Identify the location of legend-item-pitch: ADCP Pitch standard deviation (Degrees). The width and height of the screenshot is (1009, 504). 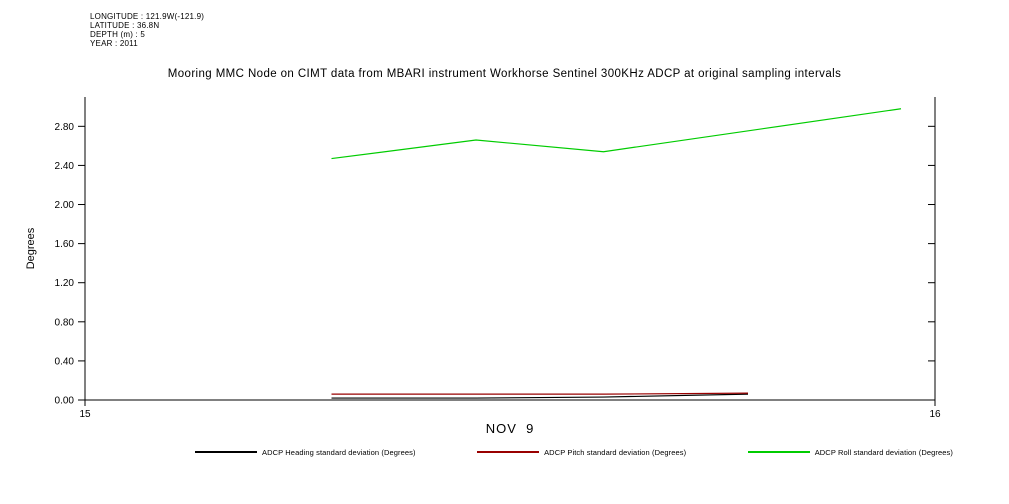
(581, 452).